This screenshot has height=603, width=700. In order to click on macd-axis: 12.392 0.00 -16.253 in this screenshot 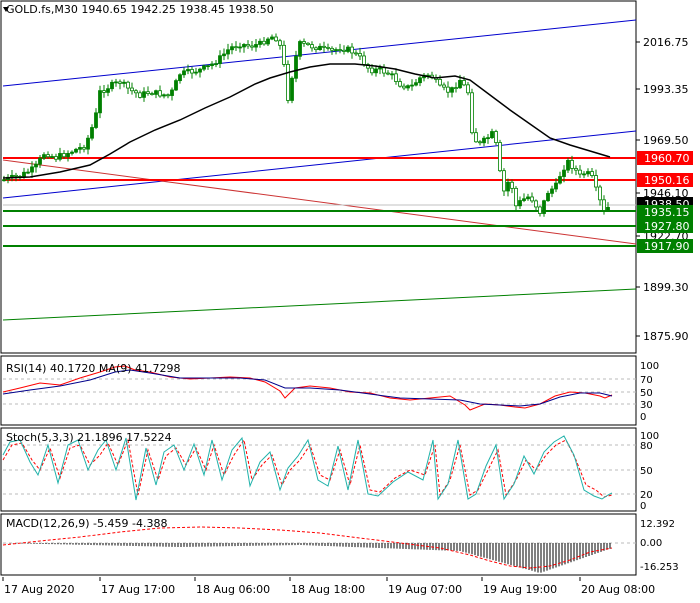, I will do `click(659, 546)`.